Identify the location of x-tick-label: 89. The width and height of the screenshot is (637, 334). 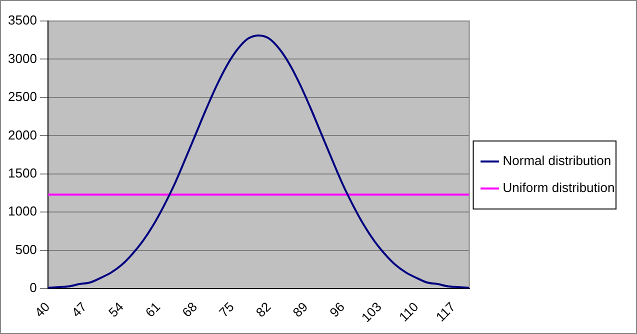
(300, 309).